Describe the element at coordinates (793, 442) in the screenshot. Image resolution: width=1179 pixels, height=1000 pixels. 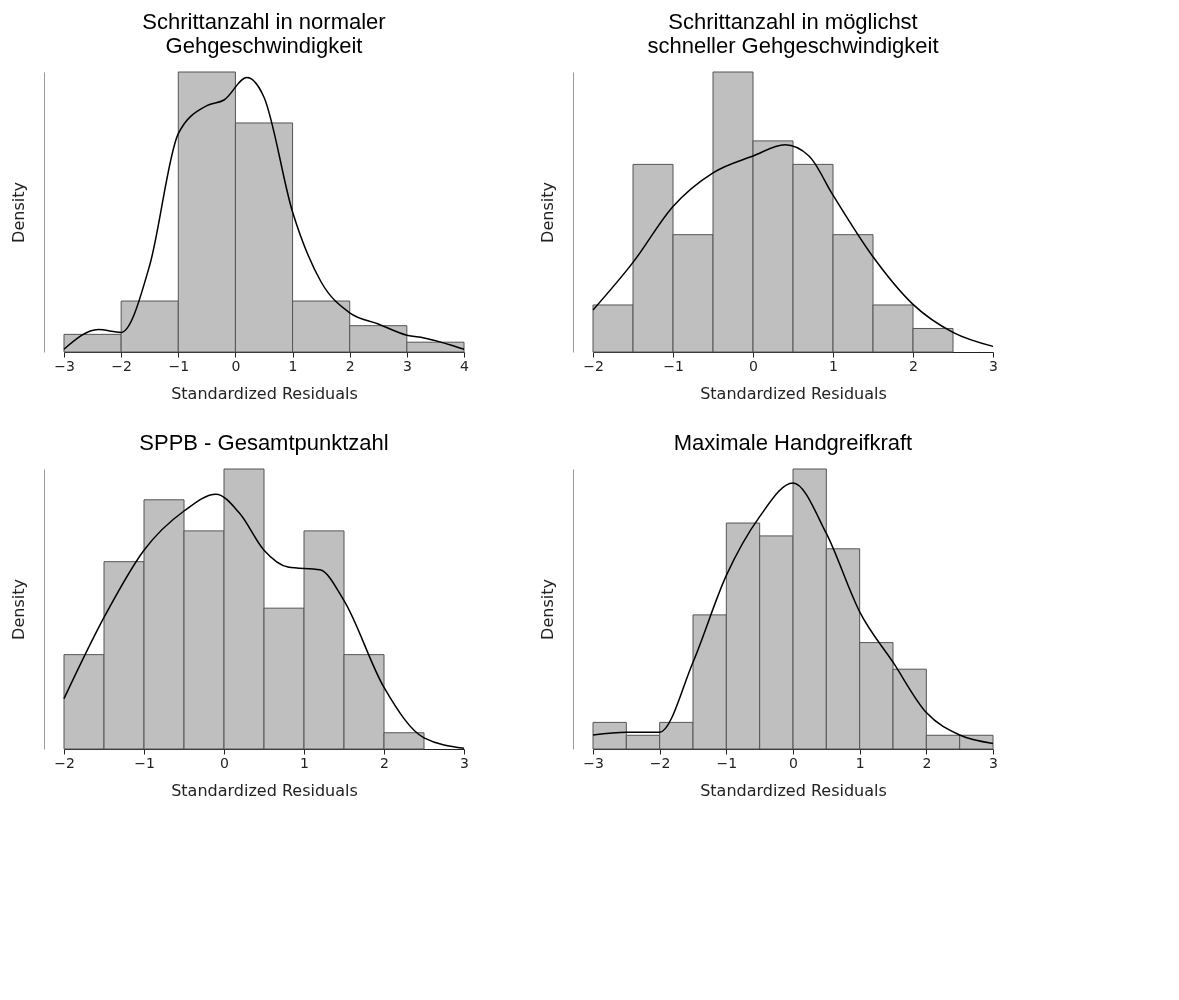
I see `chart-title: Maximale Handgreifkraft` at that location.